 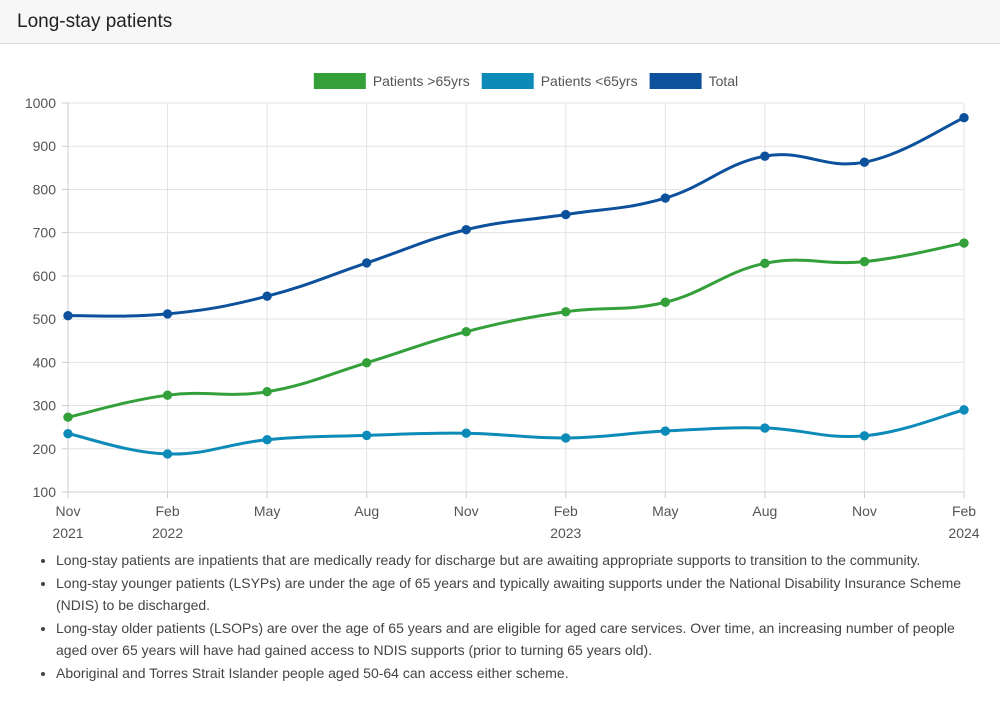 What do you see at coordinates (589, 81) in the screenshot?
I see `legend-label: Patients <65yrs` at bounding box center [589, 81].